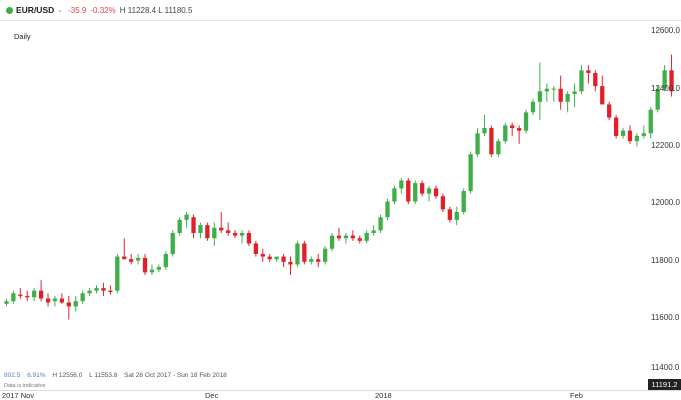  What do you see at coordinates (60, 10) in the screenshot?
I see `chevron-down-icon: ⌄` at bounding box center [60, 10].